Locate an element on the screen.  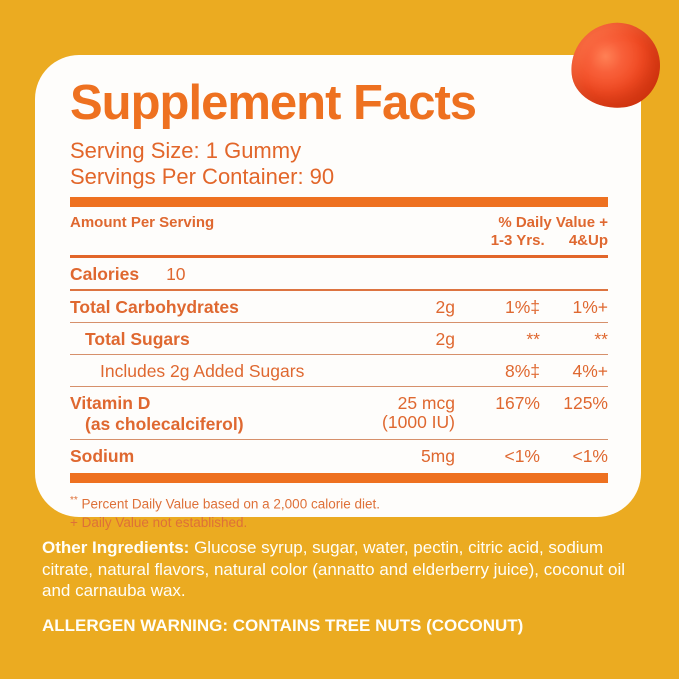
daily-value-header: % Daily Value + 1-3 Yrs. 4&Up is located at coordinates (549, 232).